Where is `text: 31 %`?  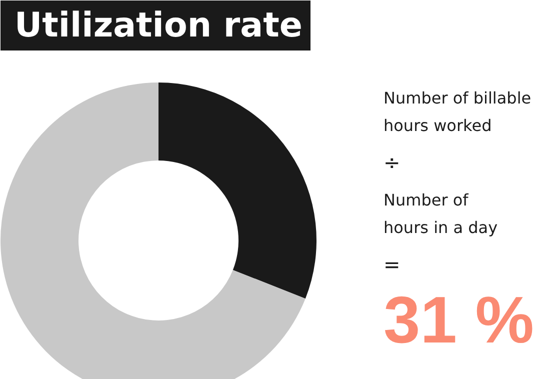
text: 31 % is located at coordinates (459, 319).